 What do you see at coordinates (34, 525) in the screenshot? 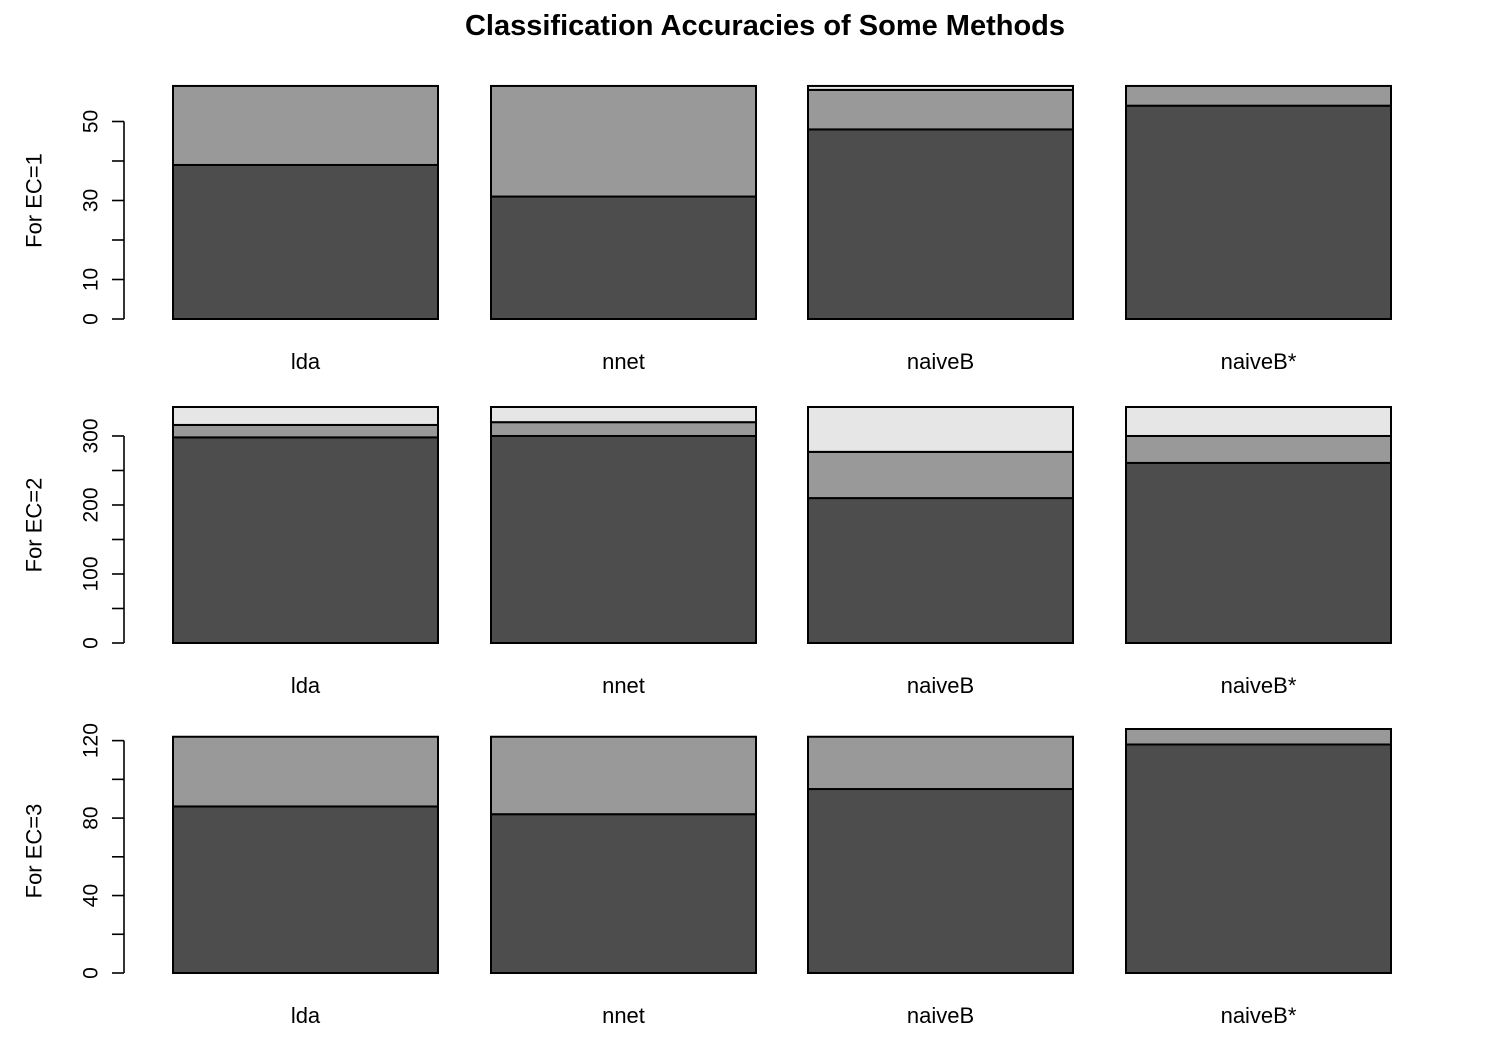
I see `y-axis-label: For EC=2` at bounding box center [34, 525].